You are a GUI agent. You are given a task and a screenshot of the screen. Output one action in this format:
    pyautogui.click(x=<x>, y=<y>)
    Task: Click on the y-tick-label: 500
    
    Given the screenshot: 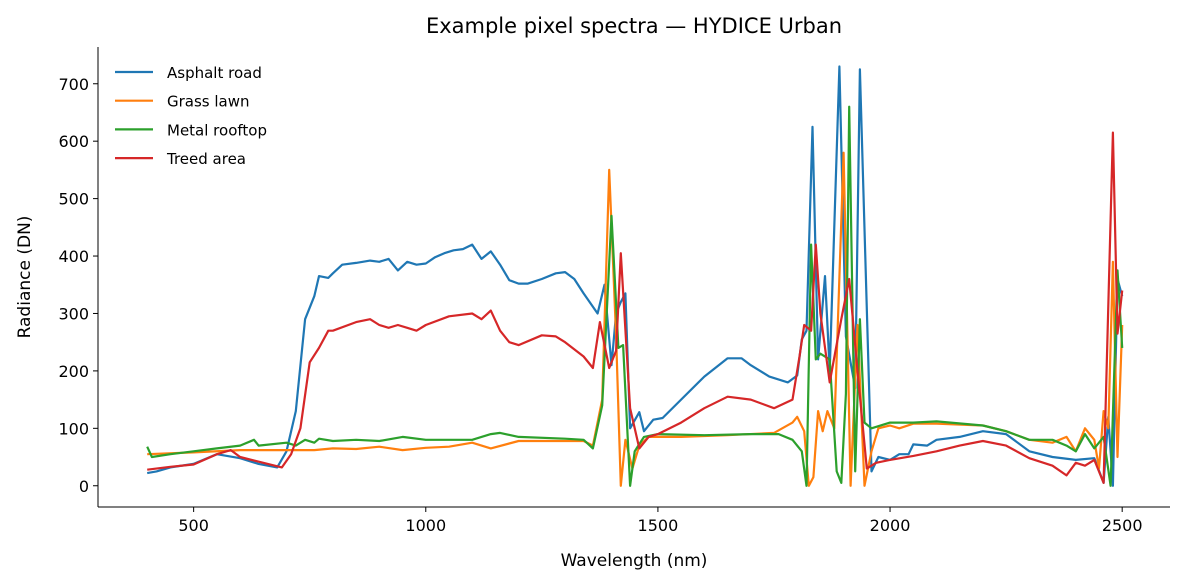 What is the action you would take?
    pyautogui.click(x=73, y=199)
    